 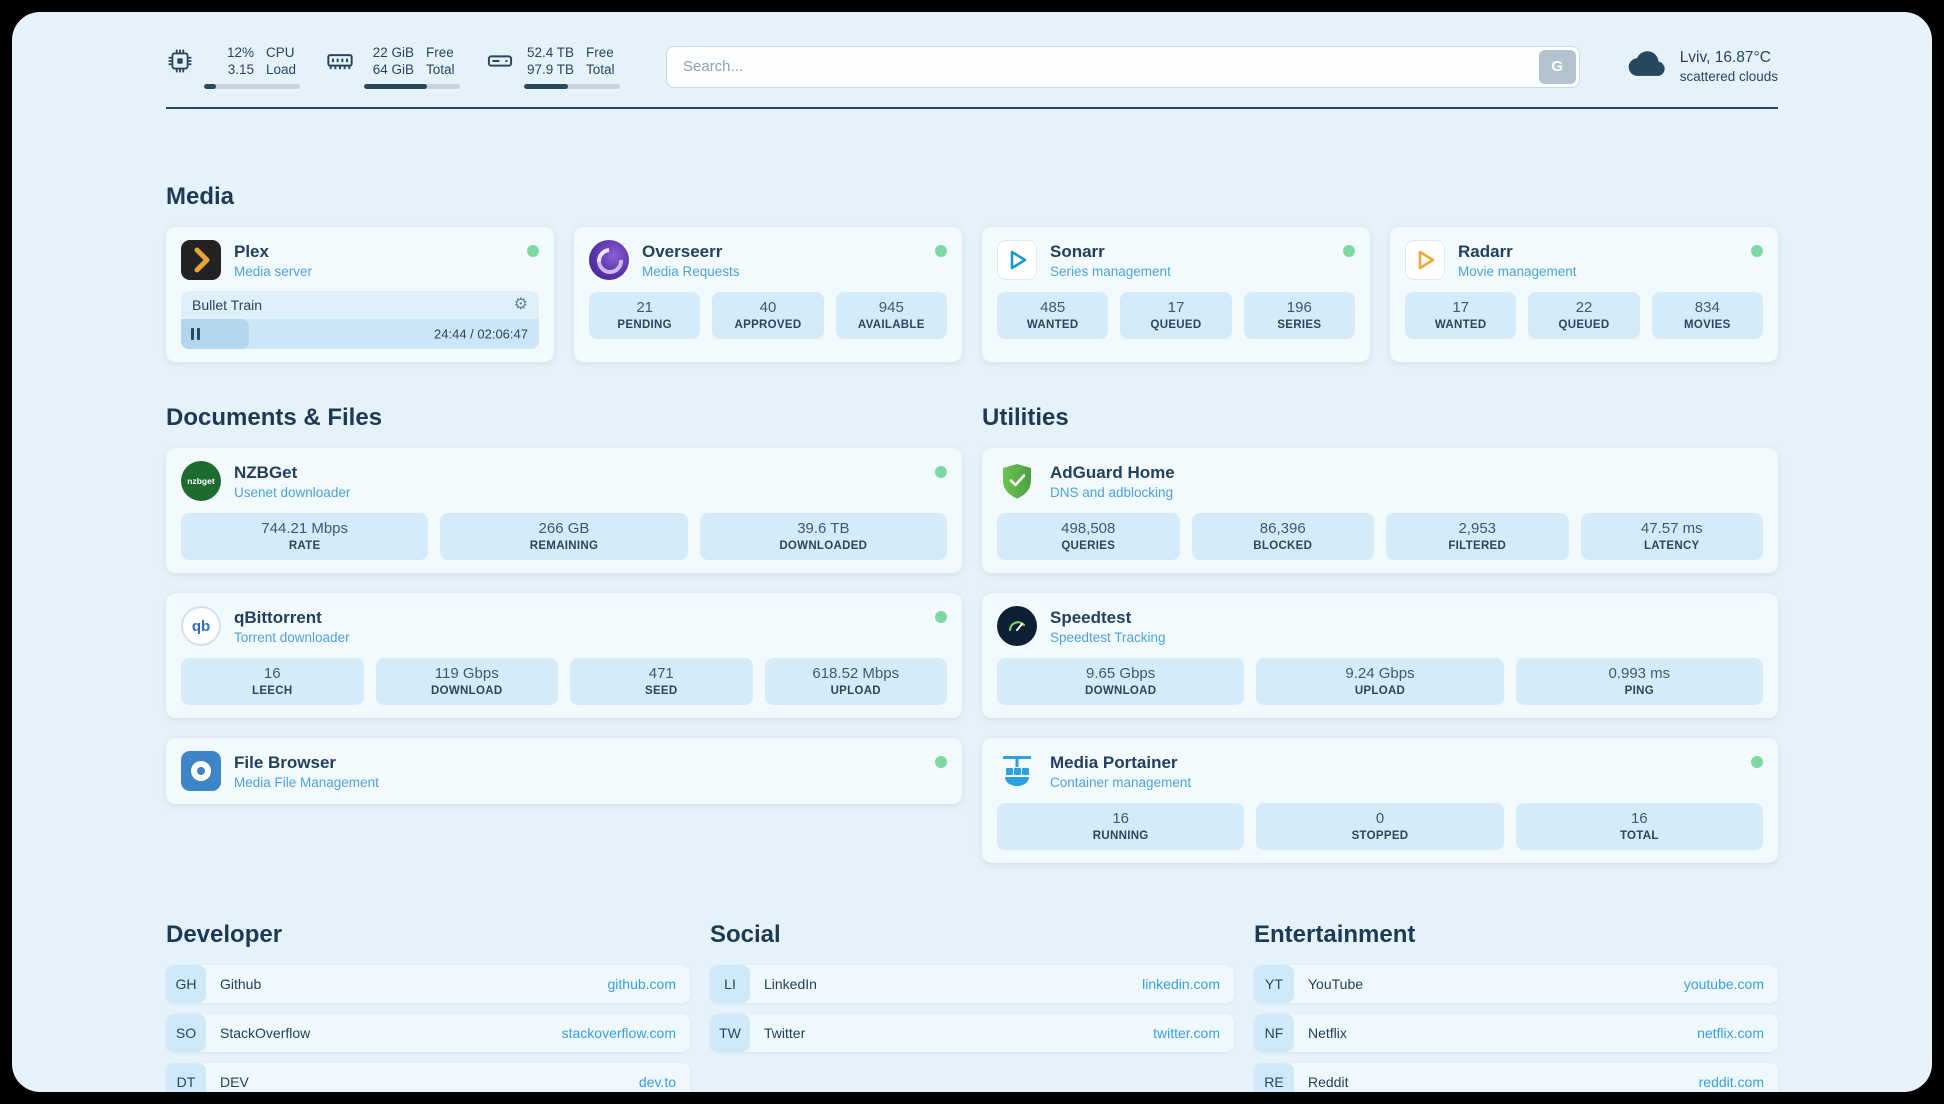 What do you see at coordinates (1557, 66) in the screenshot?
I see `search-provider-button: G` at bounding box center [1557, 66].